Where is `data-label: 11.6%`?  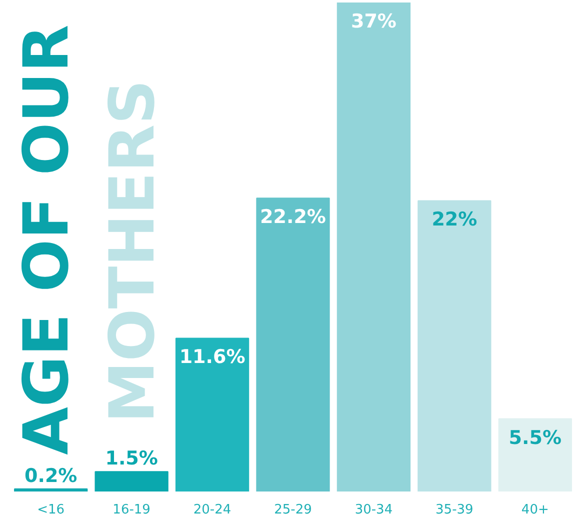 data-label: 11.6% is located at coordinates (212, 357).